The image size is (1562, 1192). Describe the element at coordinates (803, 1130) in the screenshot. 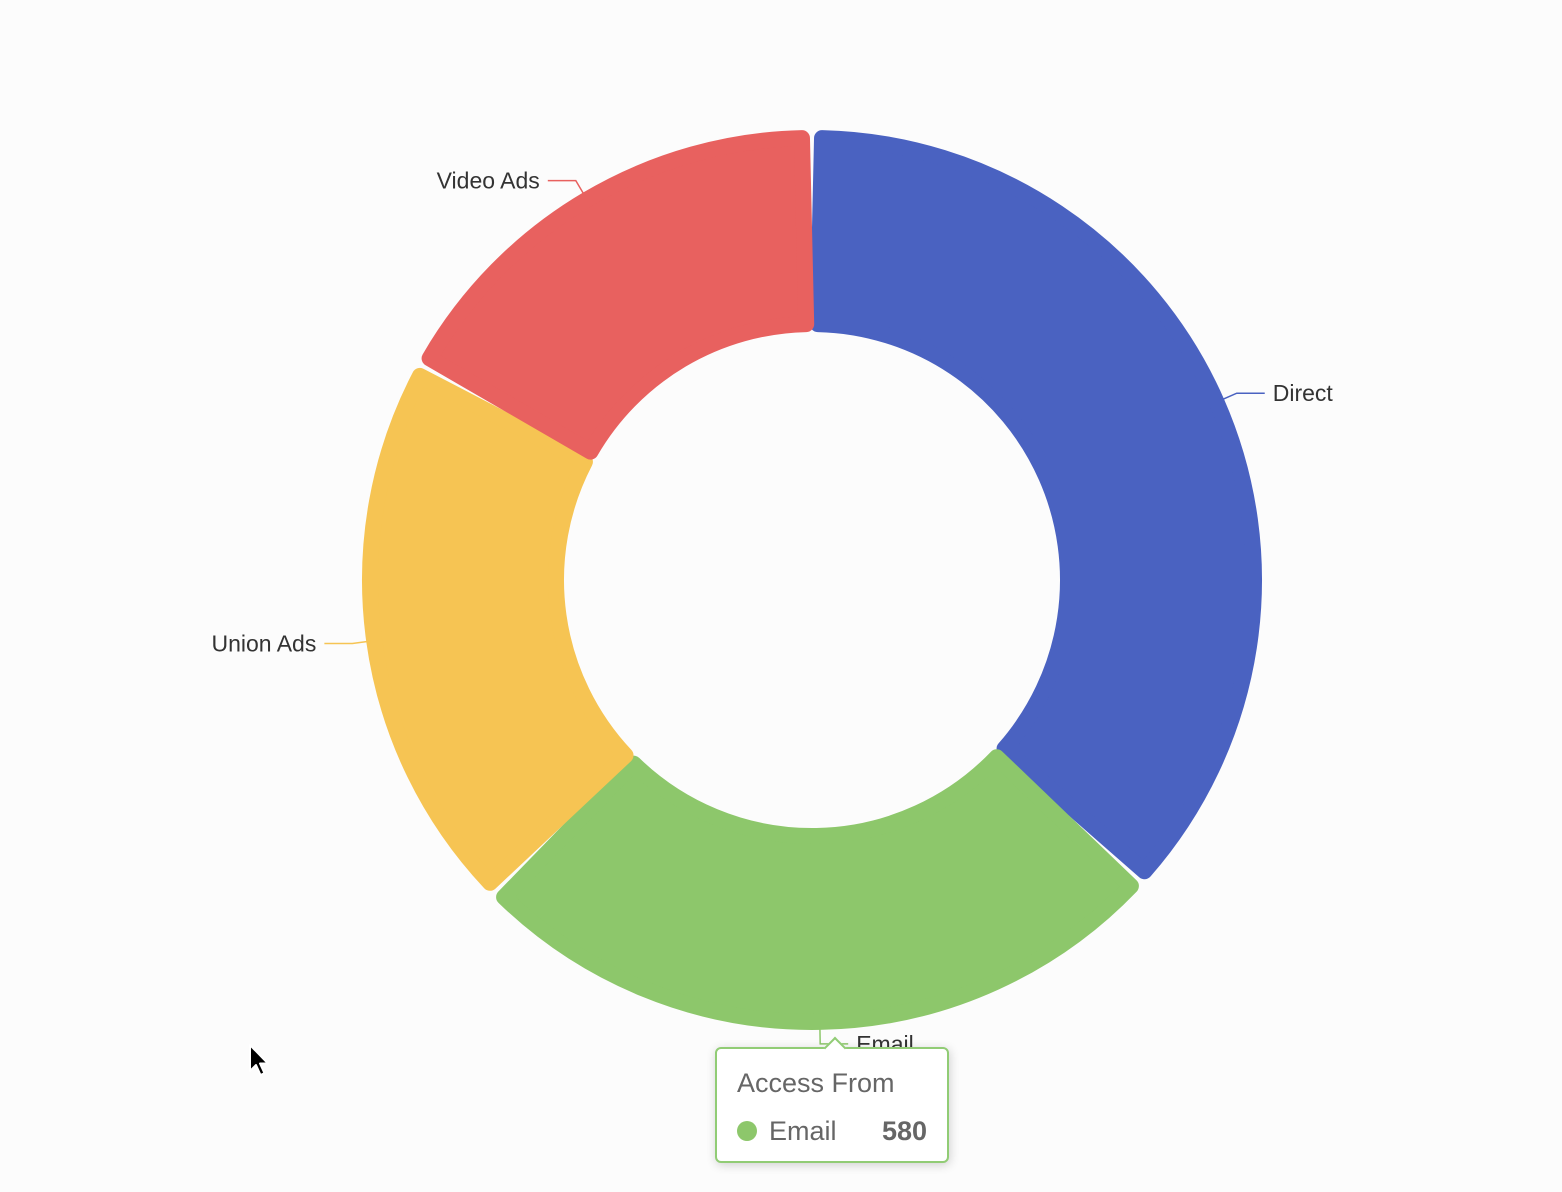

I see `tooltip-series-name: Email` at that location.